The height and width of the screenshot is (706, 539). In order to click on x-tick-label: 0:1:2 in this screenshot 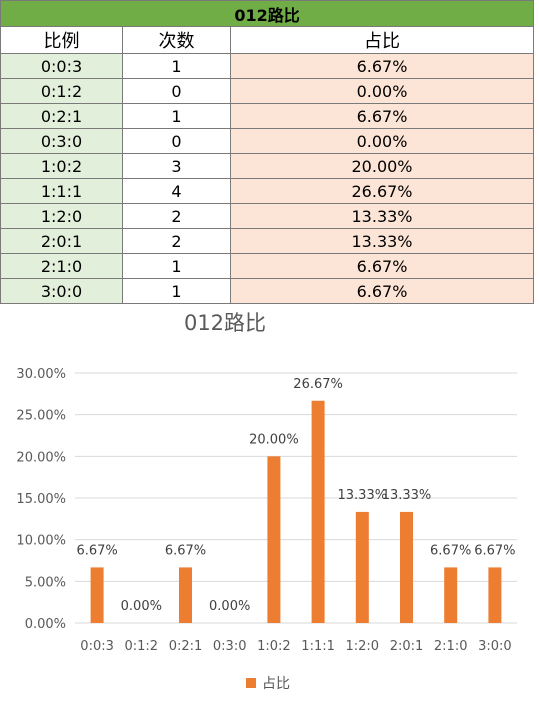, I will do `click(142, 646)`.